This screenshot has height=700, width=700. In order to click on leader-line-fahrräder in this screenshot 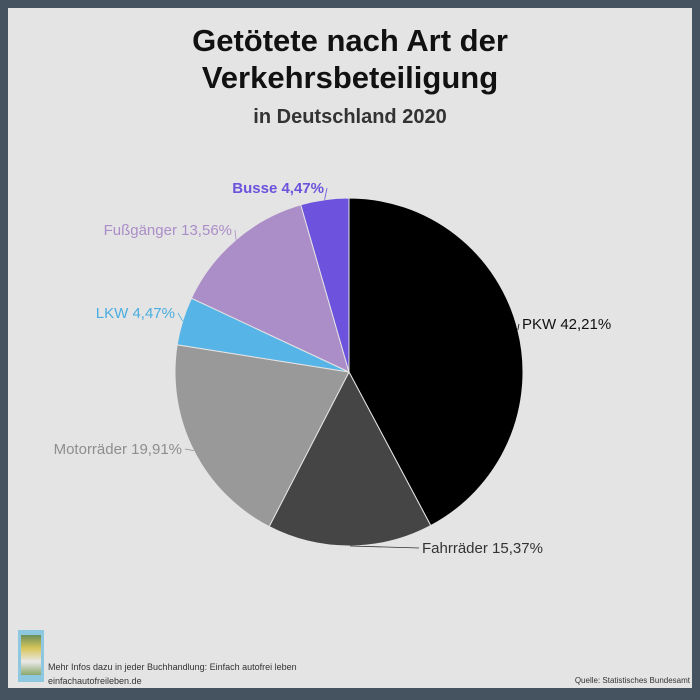, I will do `click(385, 547)`.